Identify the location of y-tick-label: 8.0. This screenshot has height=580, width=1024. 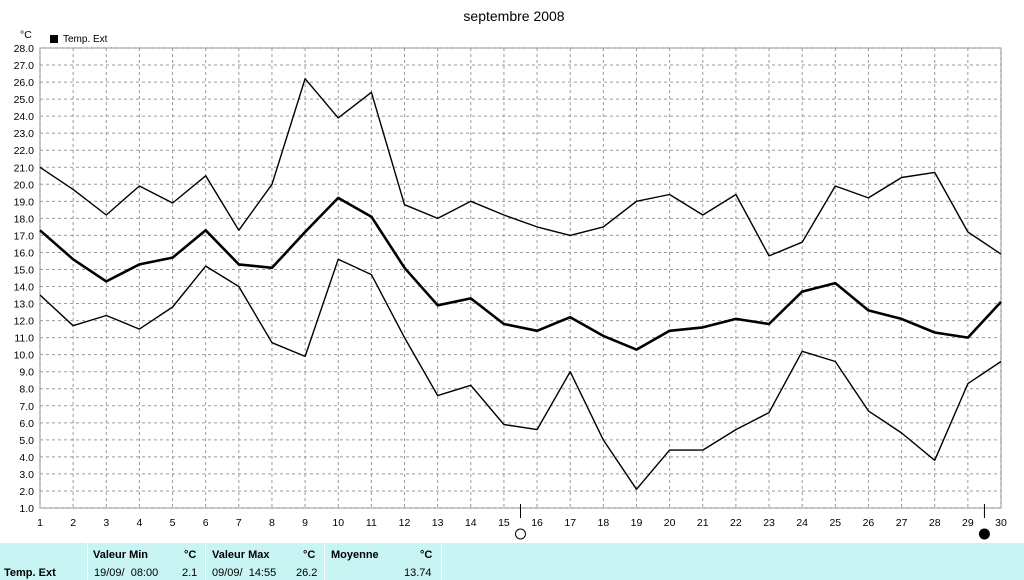
(26, 390).